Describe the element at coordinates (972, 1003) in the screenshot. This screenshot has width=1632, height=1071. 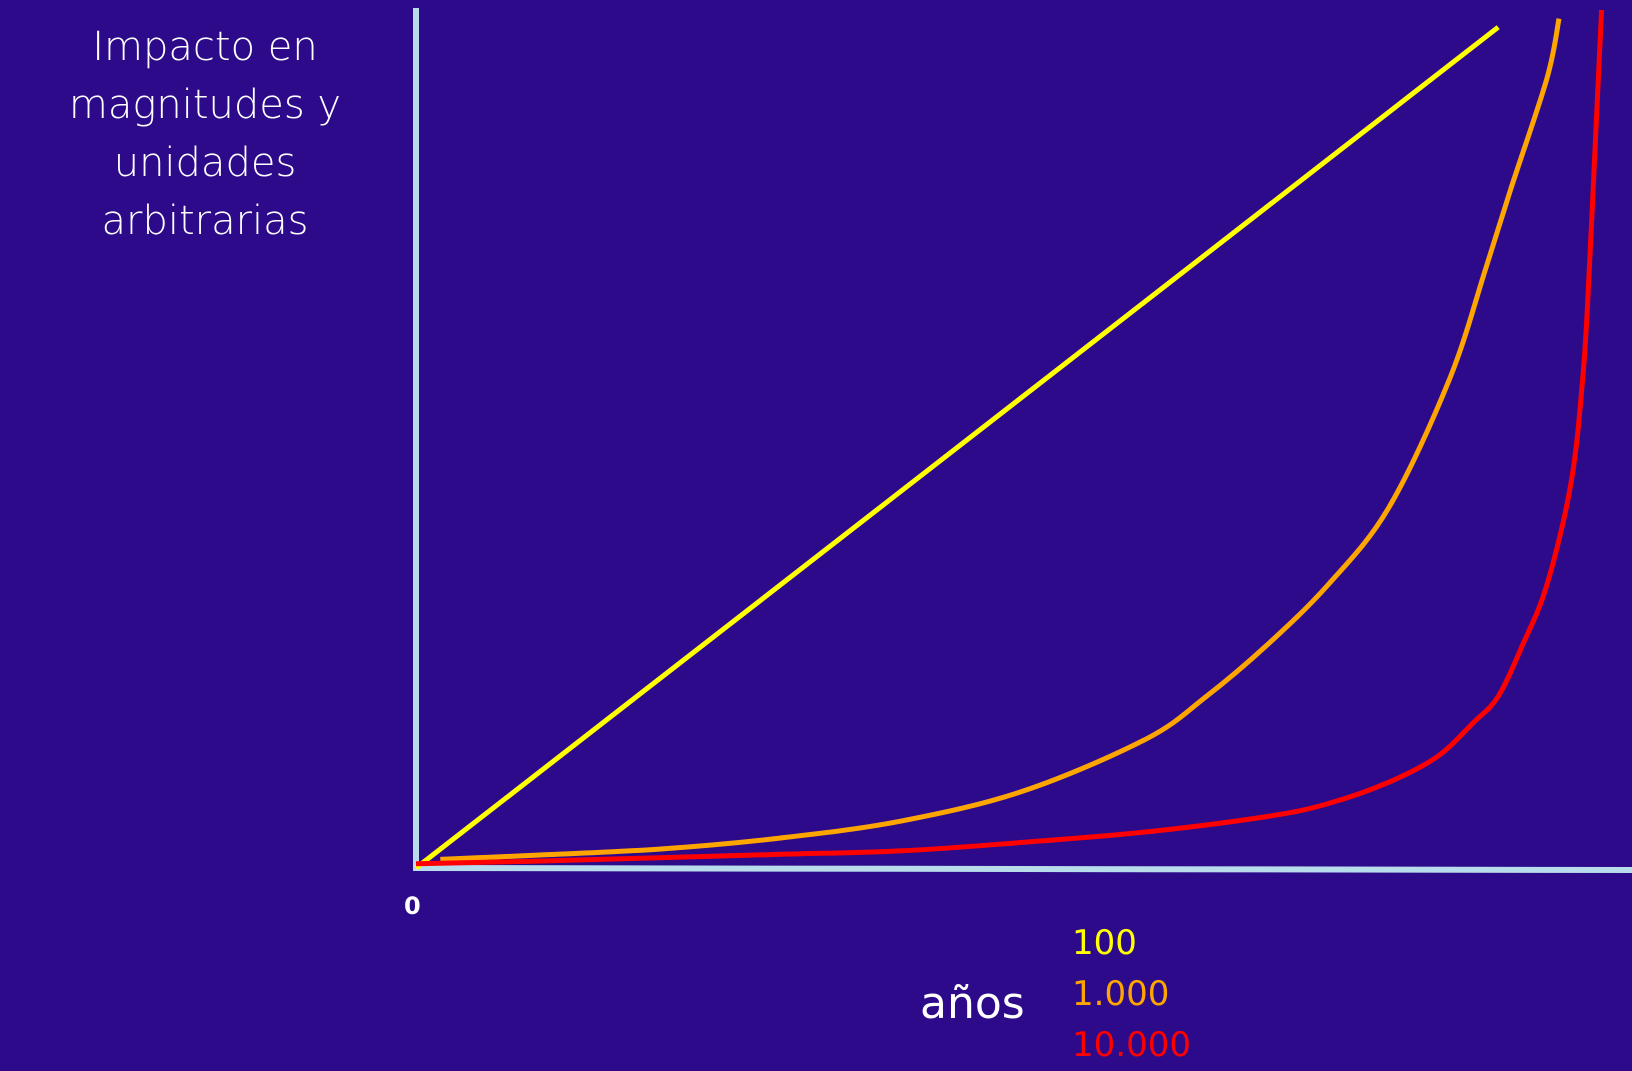
I see `x-axis-label: años` at that location.